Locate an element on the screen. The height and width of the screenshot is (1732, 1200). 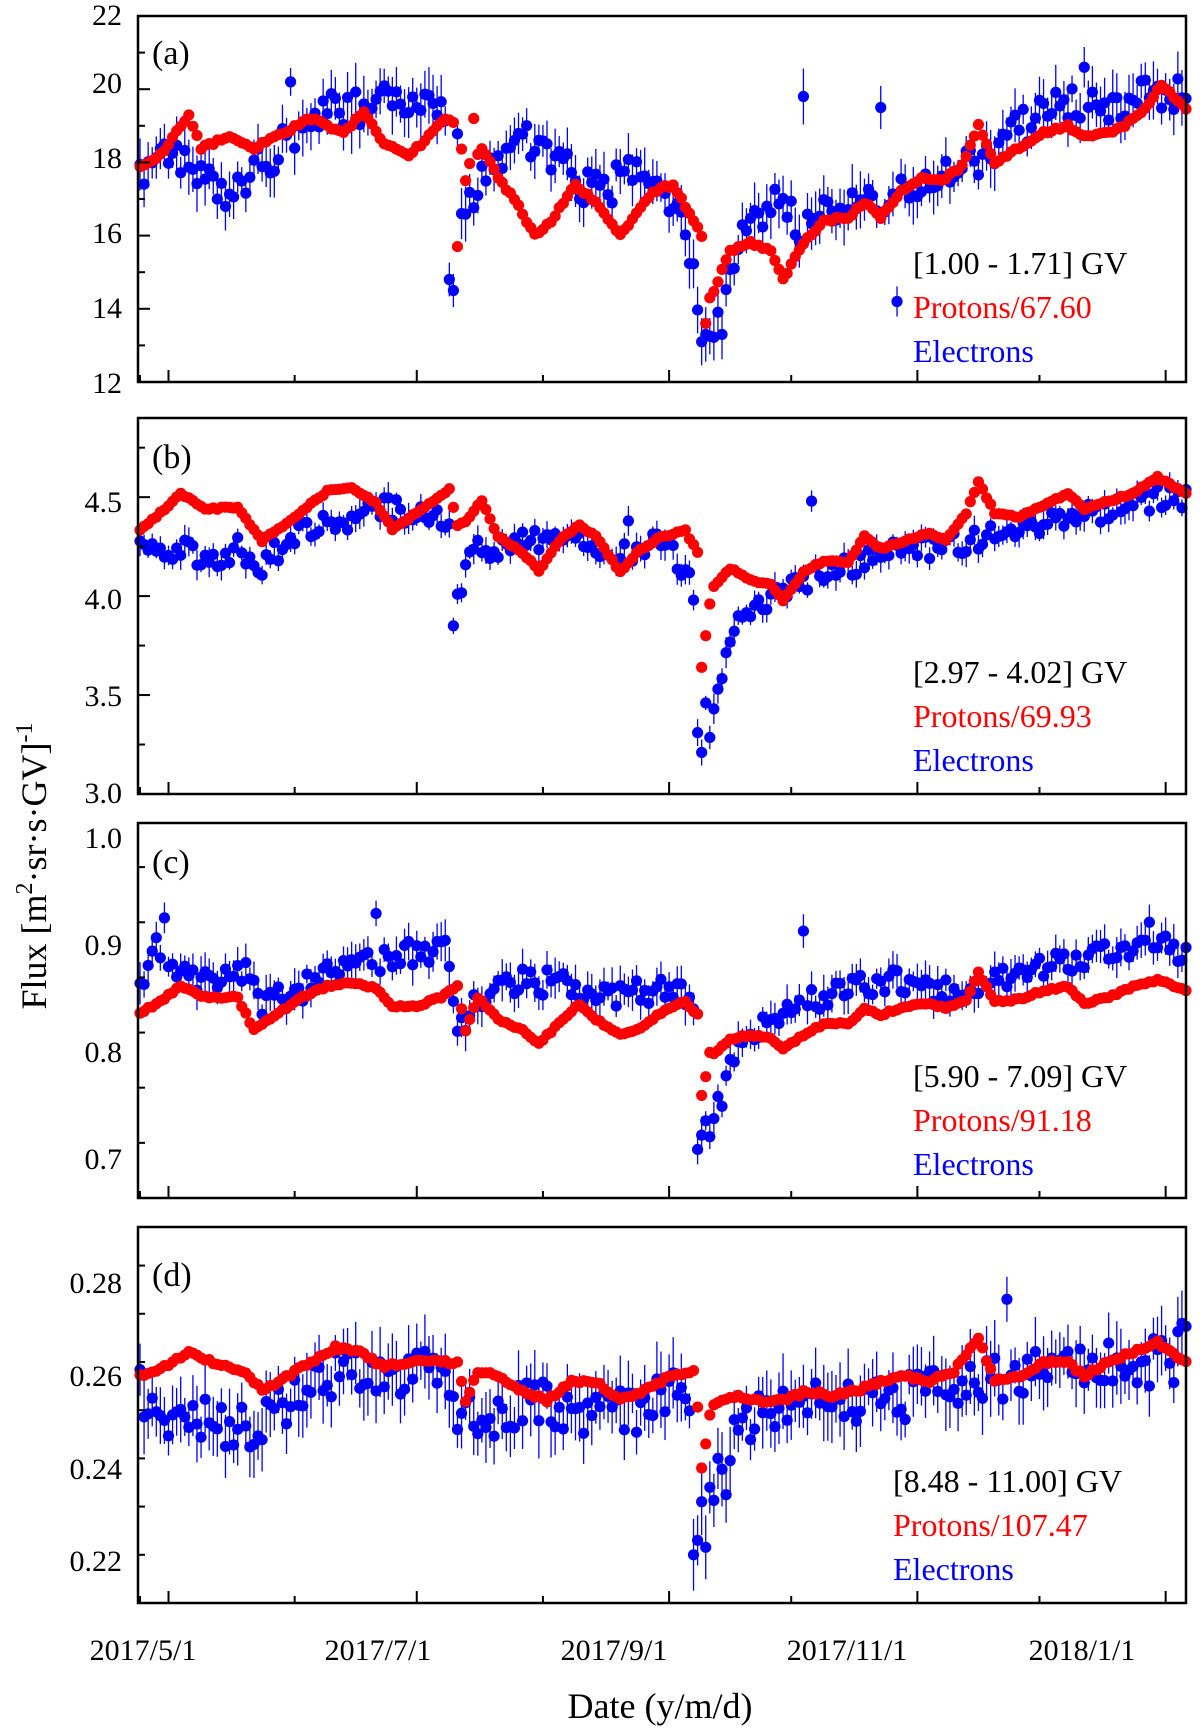
y-tick-label: 0.24 is located at coordinates (96, 1469).